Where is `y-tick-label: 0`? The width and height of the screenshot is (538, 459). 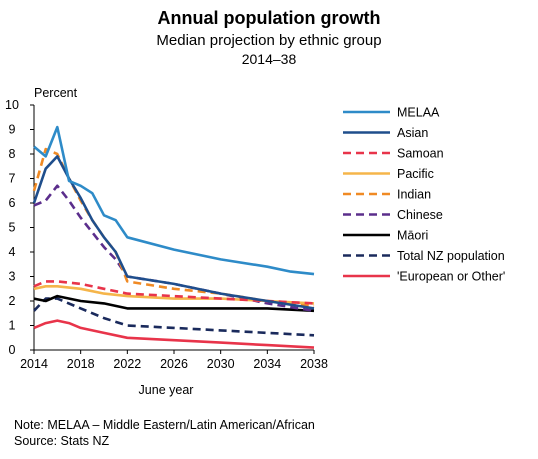 y-tick-label: 0 is located at coordinates (12, 350).